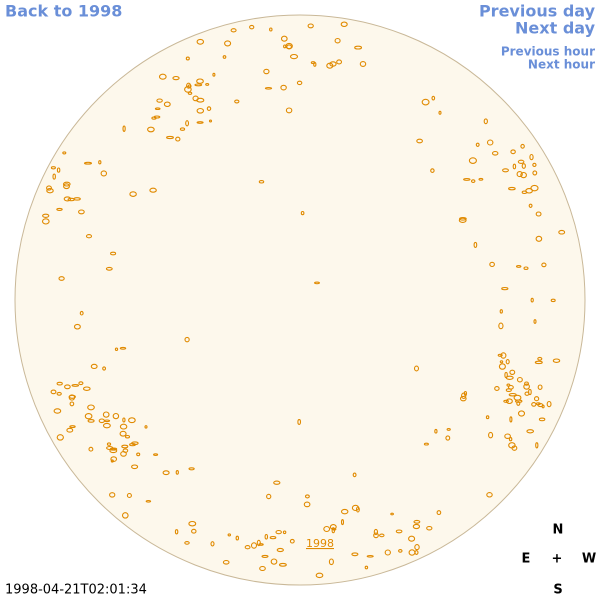  I want to click on back-link: Back to 1998, so click(63, 11).